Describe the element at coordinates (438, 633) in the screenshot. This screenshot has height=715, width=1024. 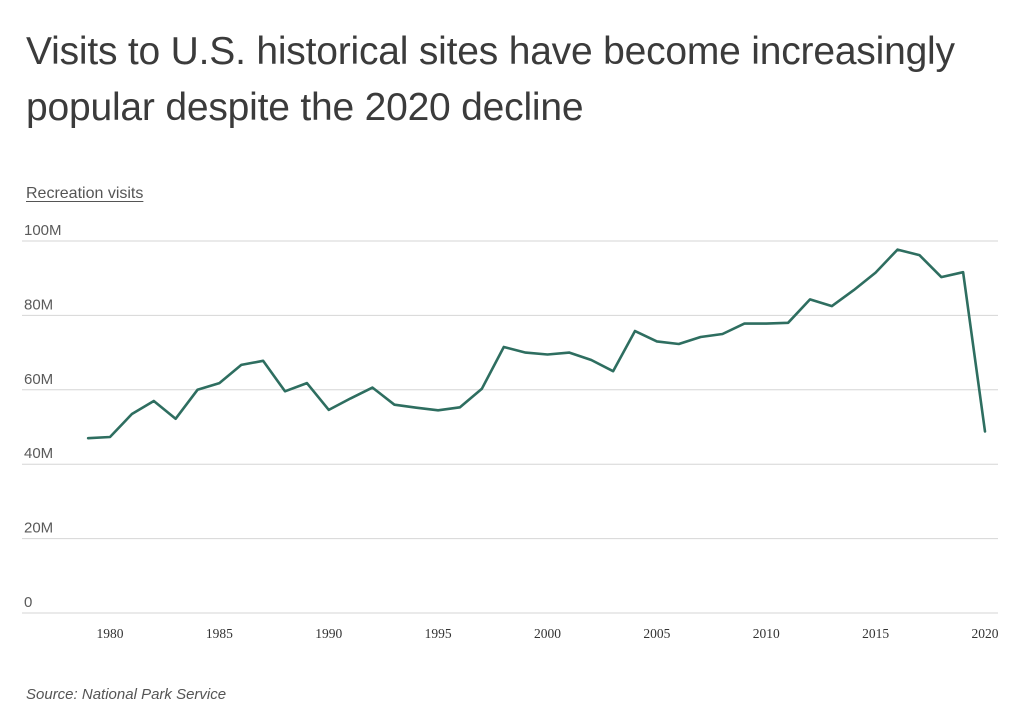
I see `x-tick-label: 1995` at that location.